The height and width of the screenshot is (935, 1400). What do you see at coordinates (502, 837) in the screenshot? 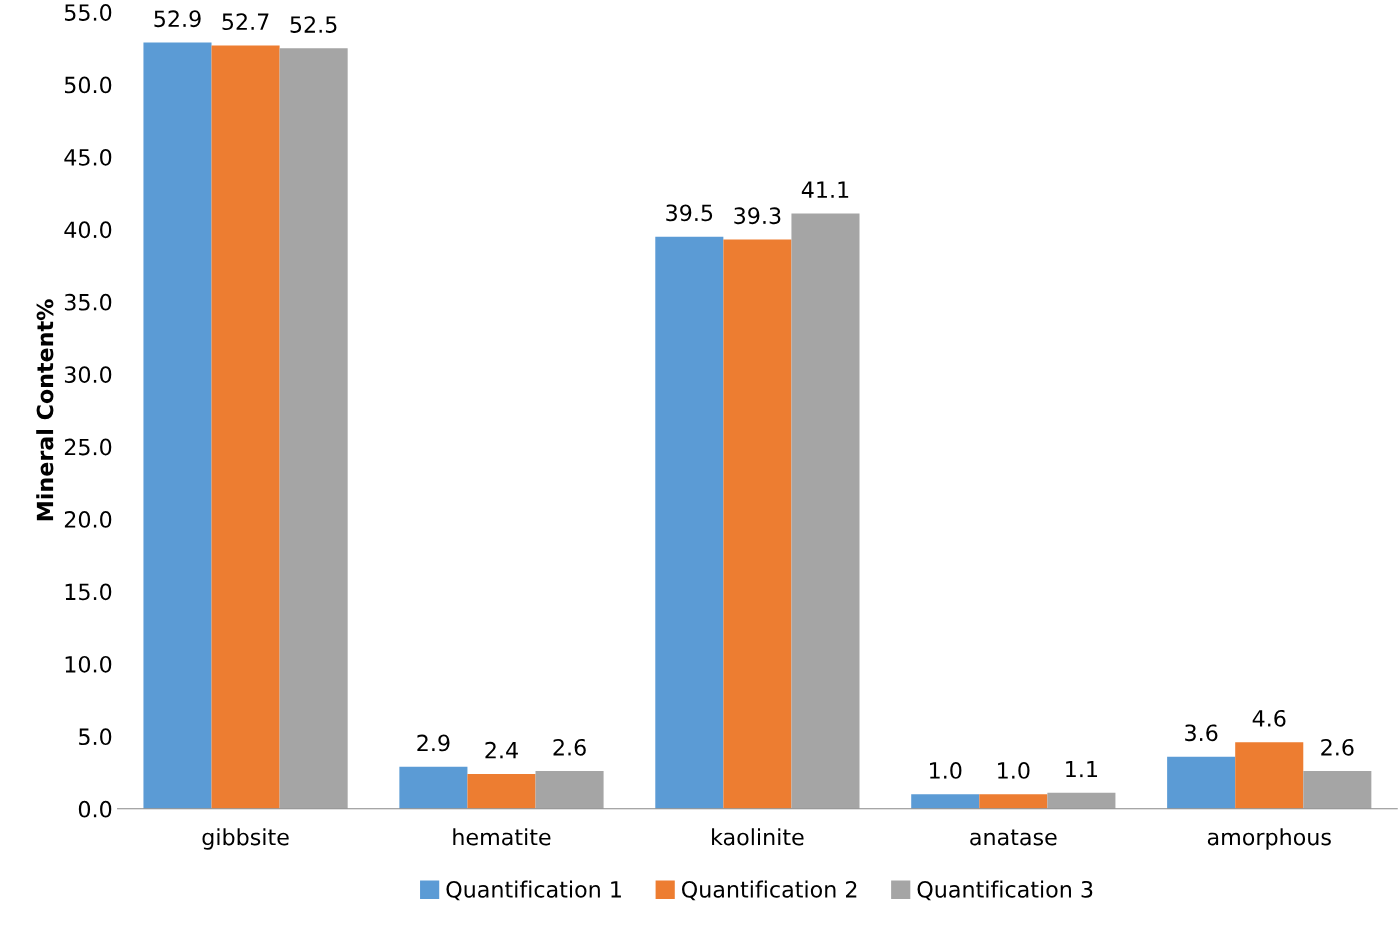
I see `x-tick-label: hematite` at bounding box center [502, 837].